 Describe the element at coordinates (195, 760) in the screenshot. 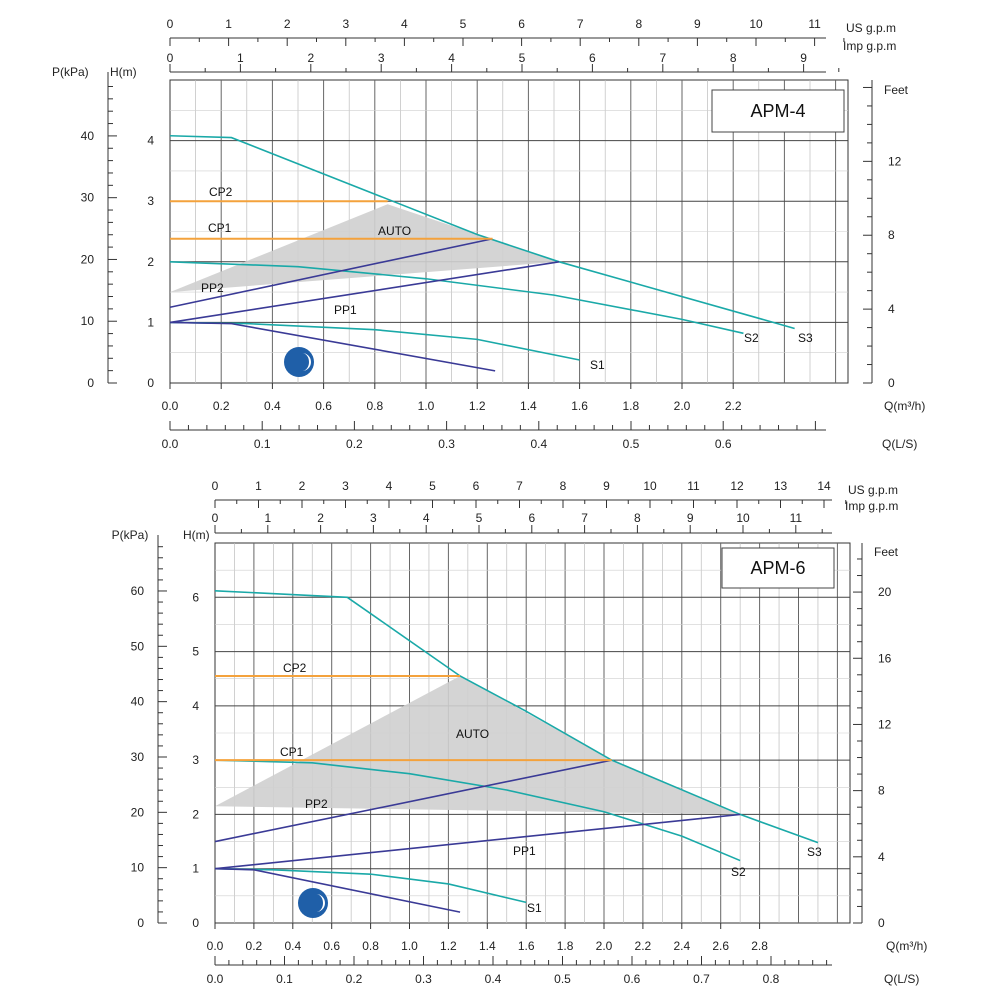

I see `h-tick-label: 3` at that location.